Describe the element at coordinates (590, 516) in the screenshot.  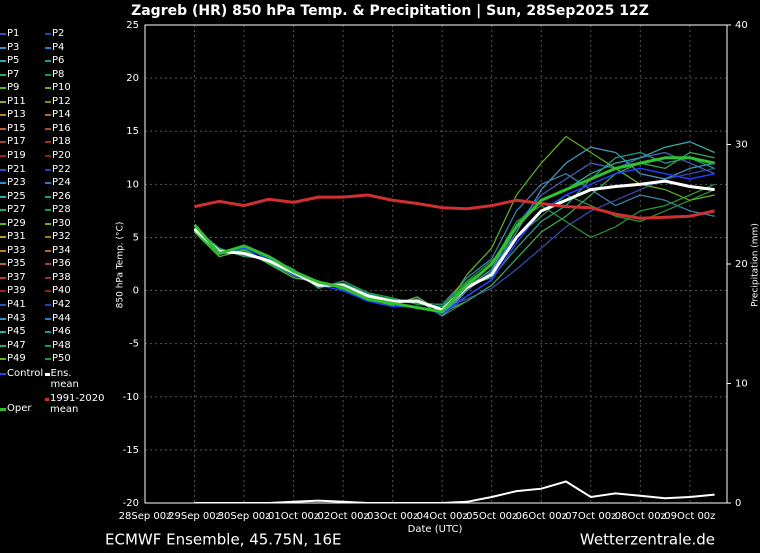
I see `x-tick-label: 07Oct 00z` at that location.